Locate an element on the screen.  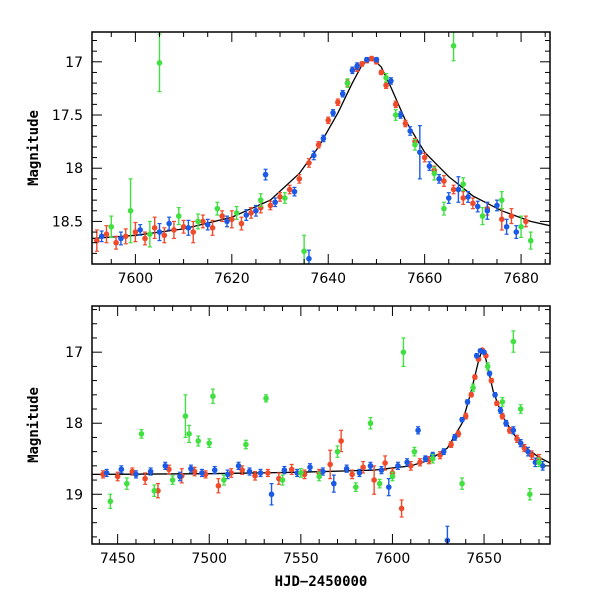
bottom-y-tick-label: 17 is located at coordinates (74, 353).